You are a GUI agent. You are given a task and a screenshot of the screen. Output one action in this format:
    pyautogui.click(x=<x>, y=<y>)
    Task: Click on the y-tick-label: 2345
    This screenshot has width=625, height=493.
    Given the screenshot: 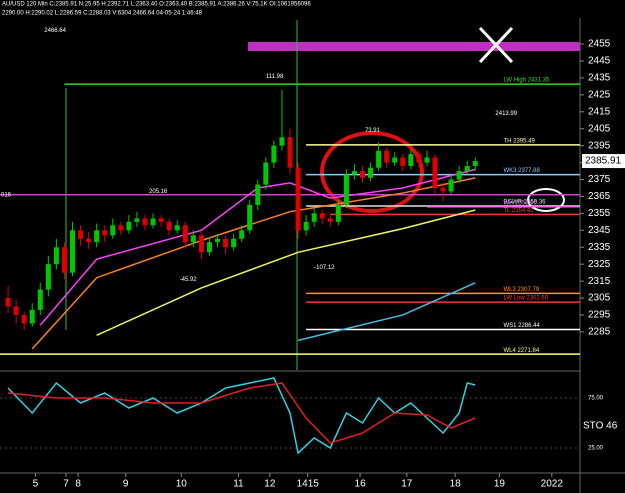 What is the action you would take?
    pyautogui.click(x=599, y=230)
    